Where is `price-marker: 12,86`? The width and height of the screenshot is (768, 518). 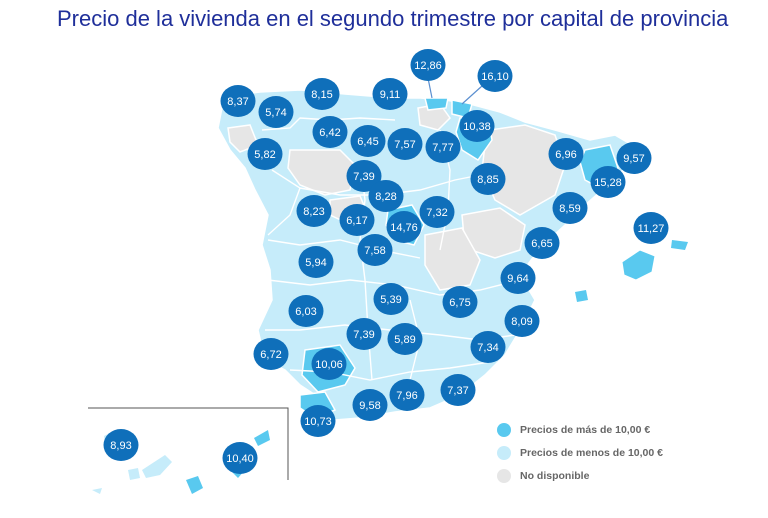 price-marker: 12,86 is located at coordinates (428, 65).